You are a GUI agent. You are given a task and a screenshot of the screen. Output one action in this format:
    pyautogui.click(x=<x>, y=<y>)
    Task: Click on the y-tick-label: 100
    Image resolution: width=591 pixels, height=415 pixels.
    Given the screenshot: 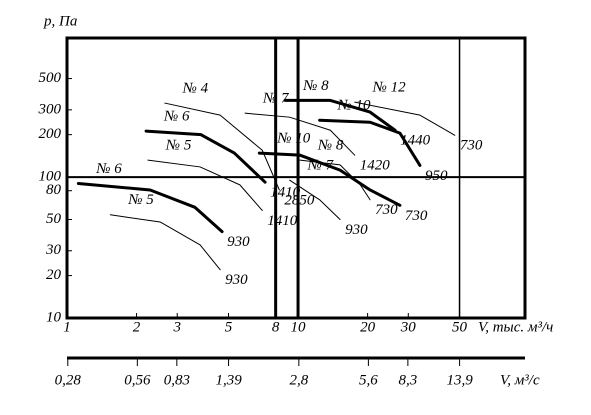 What is the action you would take?
    pyautogui.click(x=50, y=177)
    